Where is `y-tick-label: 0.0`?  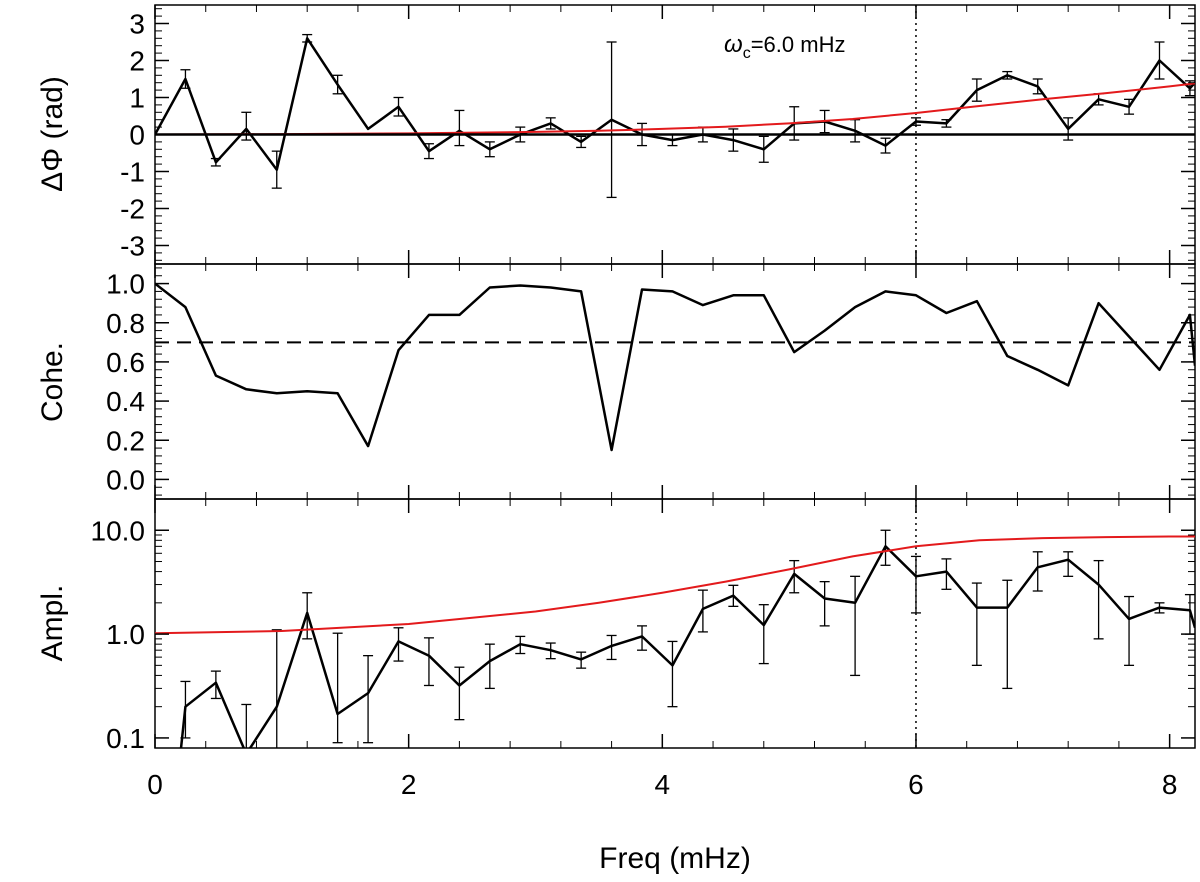 y-tick-label: 0.0 is located at coordinates (125, 479).